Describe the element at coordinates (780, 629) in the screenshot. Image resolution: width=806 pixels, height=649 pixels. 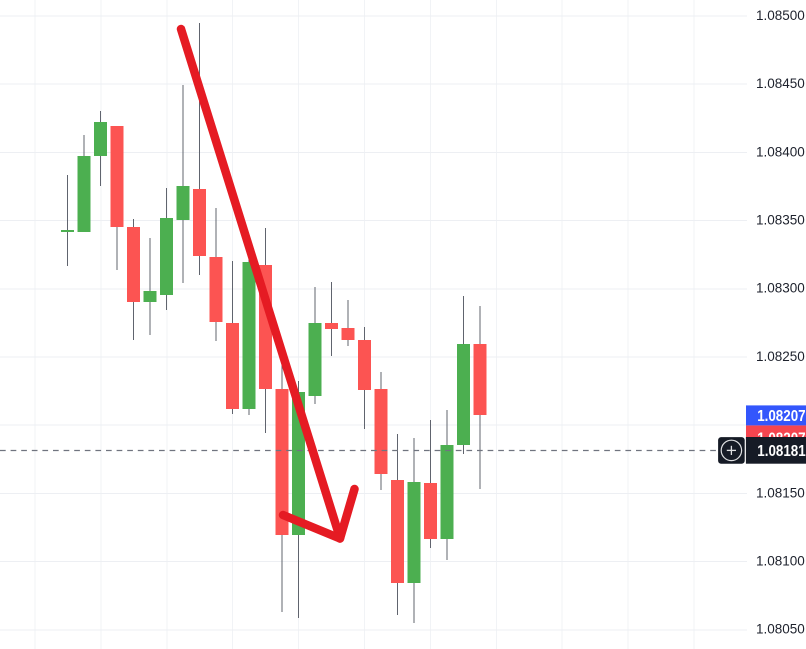
I see `svg-text: 1.08050` at that location.